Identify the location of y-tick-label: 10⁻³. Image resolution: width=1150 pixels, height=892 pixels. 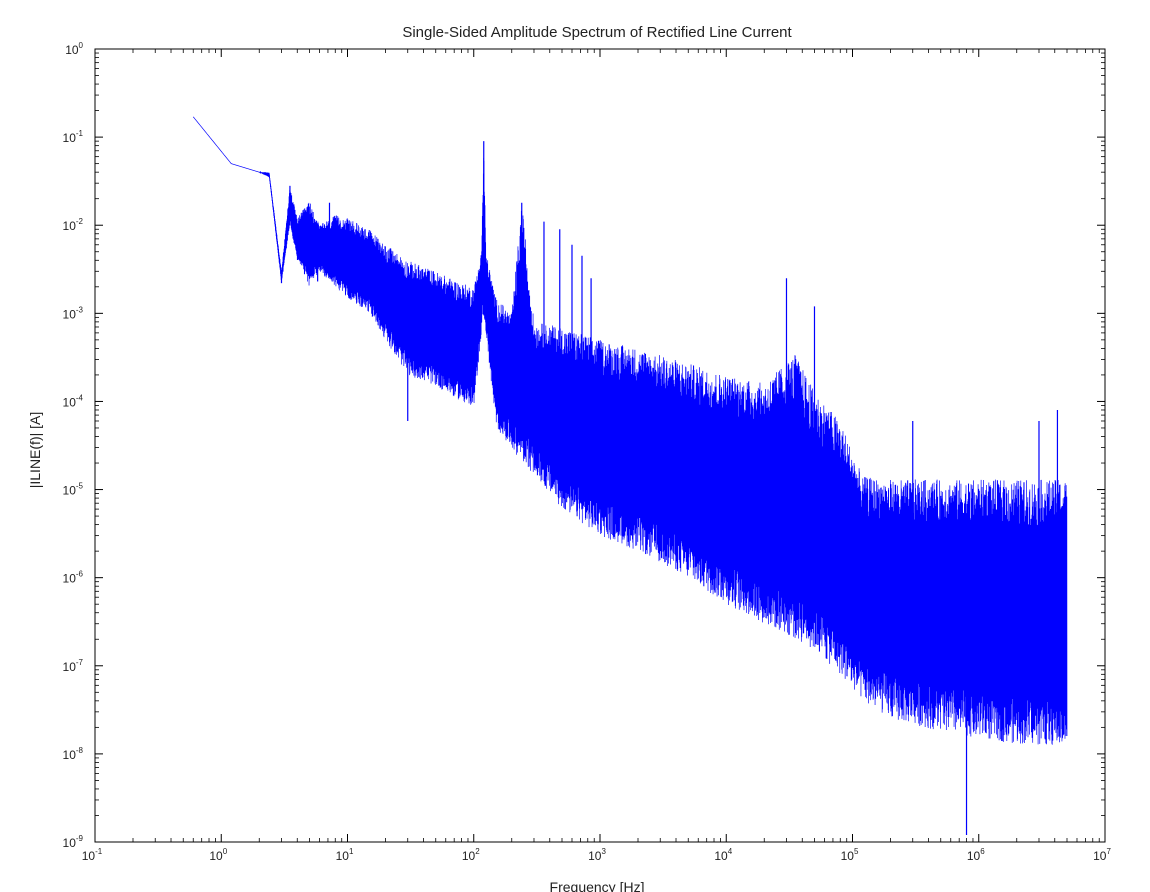
(73, 313).